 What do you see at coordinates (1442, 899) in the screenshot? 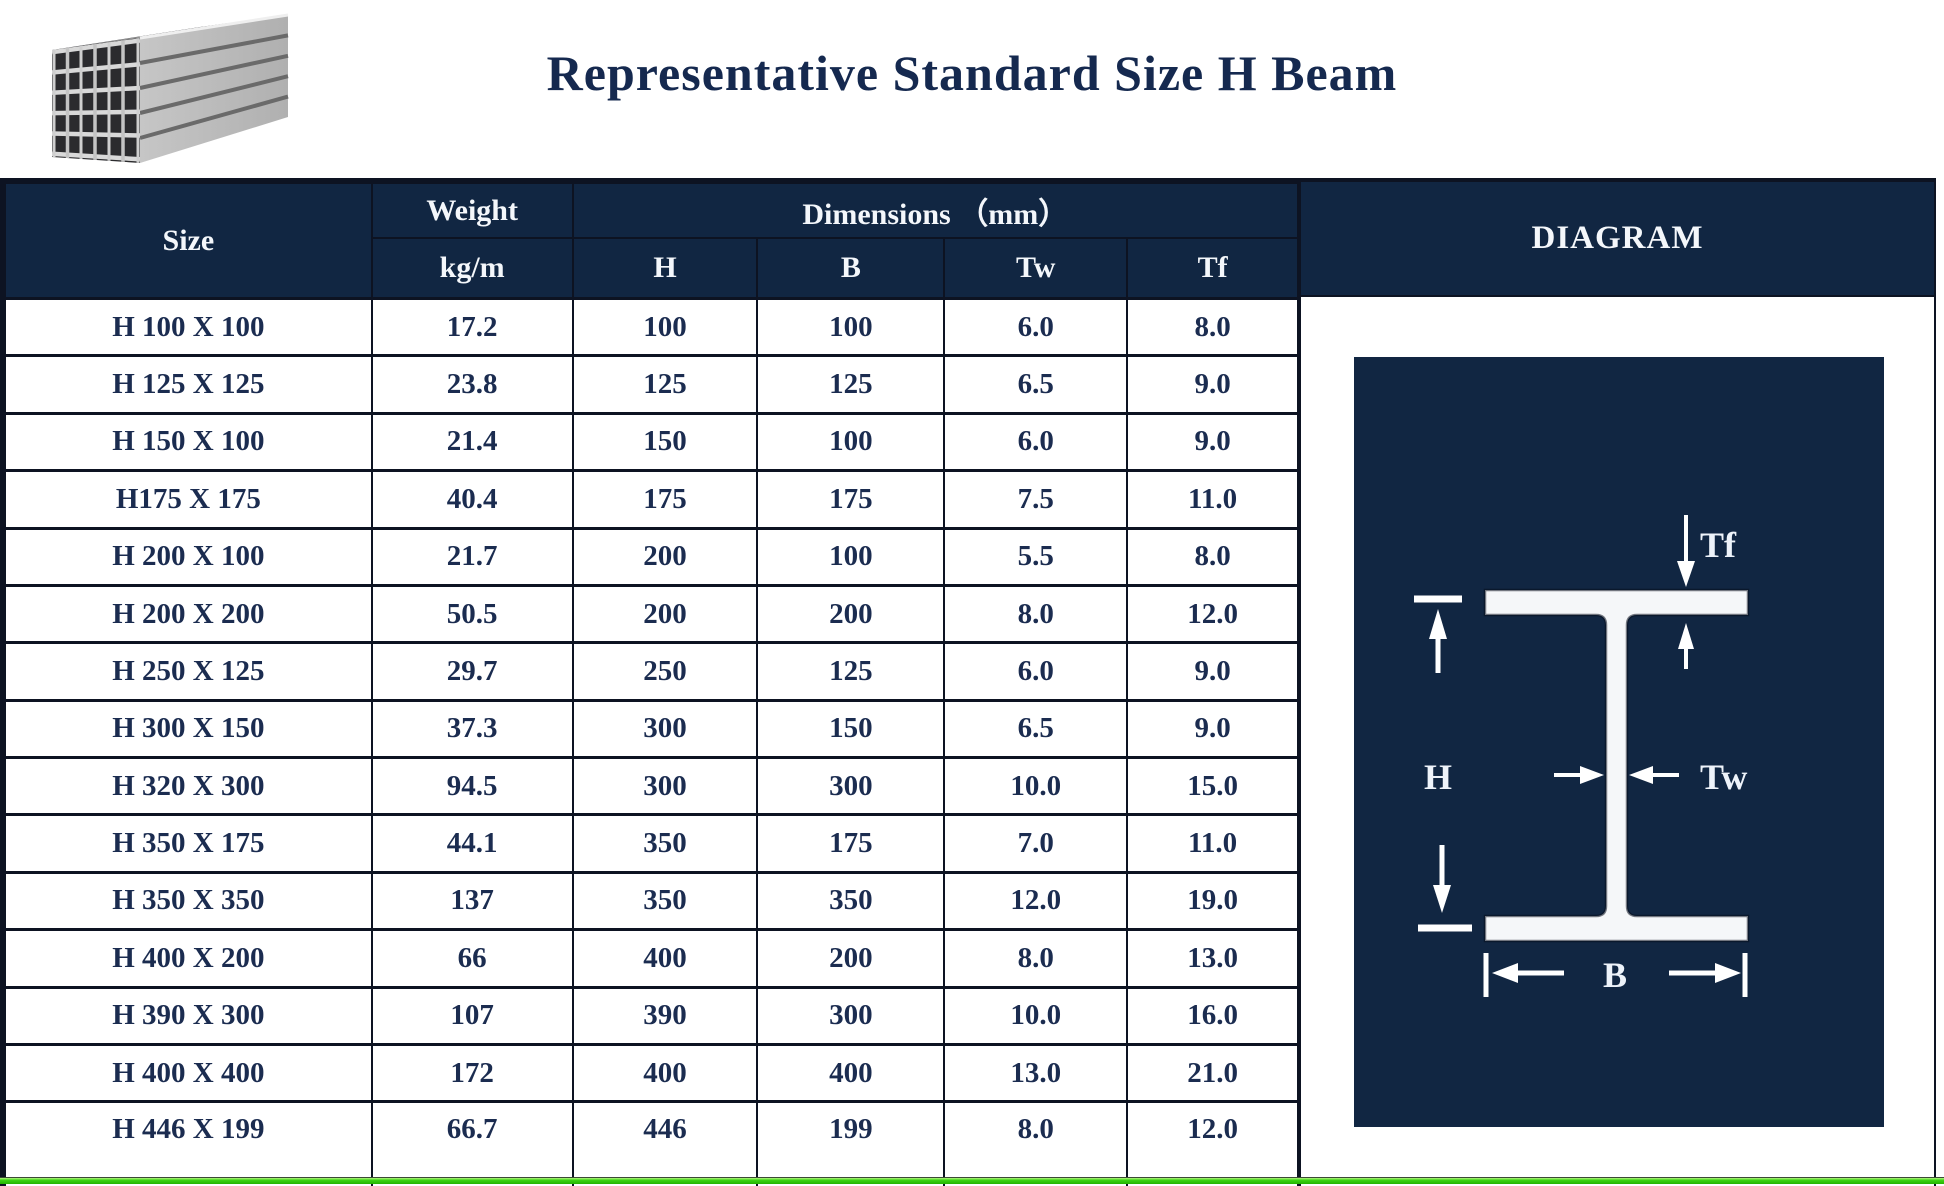
I see `h-bottom-arrow-icon` at bounding box center [1442, 899].